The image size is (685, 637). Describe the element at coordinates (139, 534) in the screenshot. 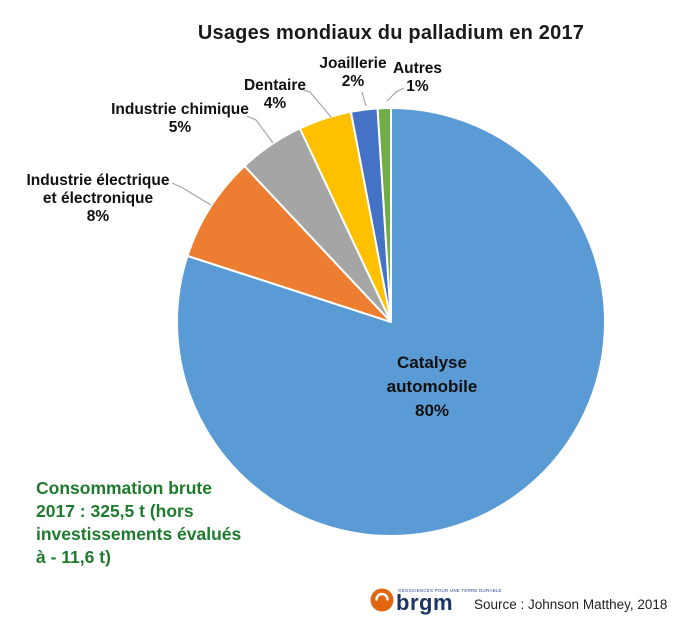

I see `note-line: investissements évalués` at that location.